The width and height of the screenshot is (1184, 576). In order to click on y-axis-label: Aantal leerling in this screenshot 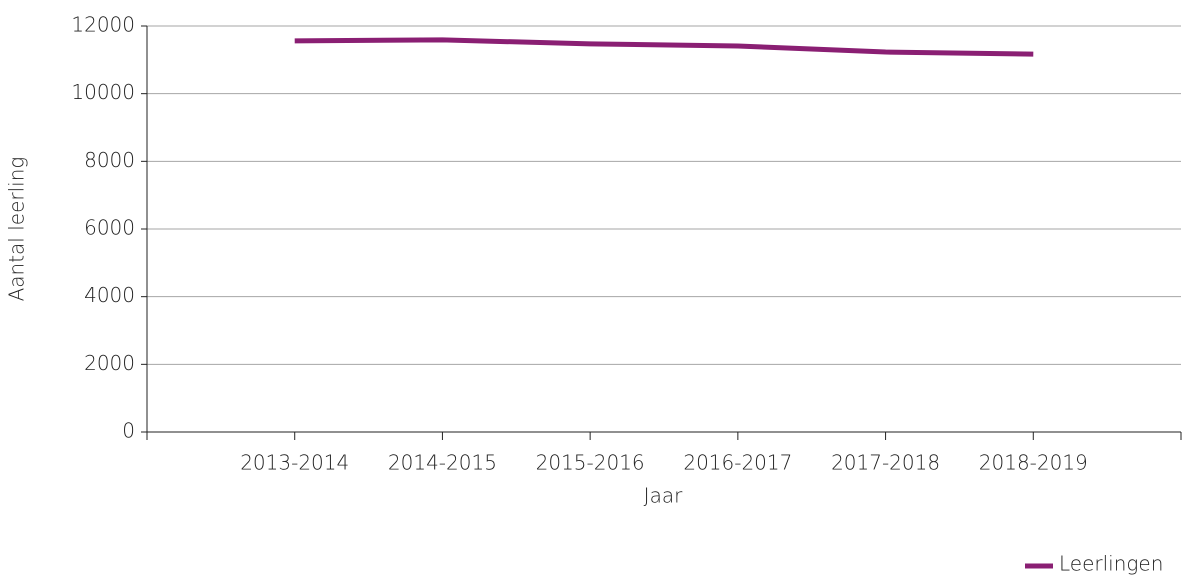, I will do `click(17, 229)`.